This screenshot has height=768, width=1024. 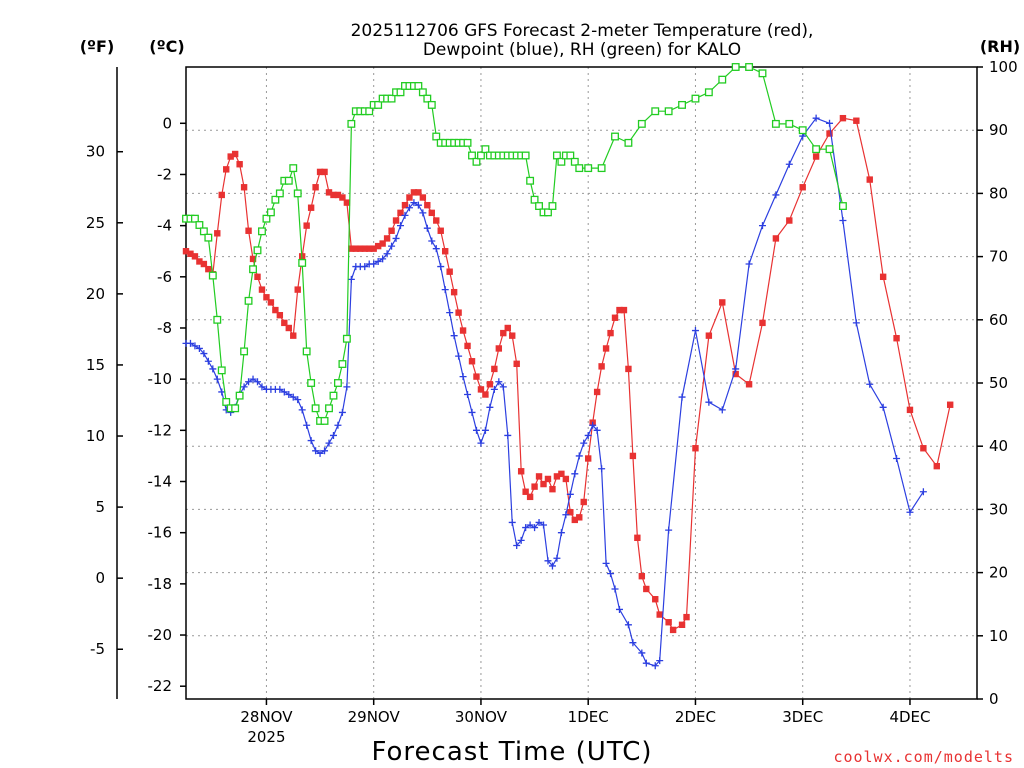 What do you see at coordinates (802, 717) in the screenshot?
I see `date-tick-label: 3DEC` at bounding box center [802, 717].